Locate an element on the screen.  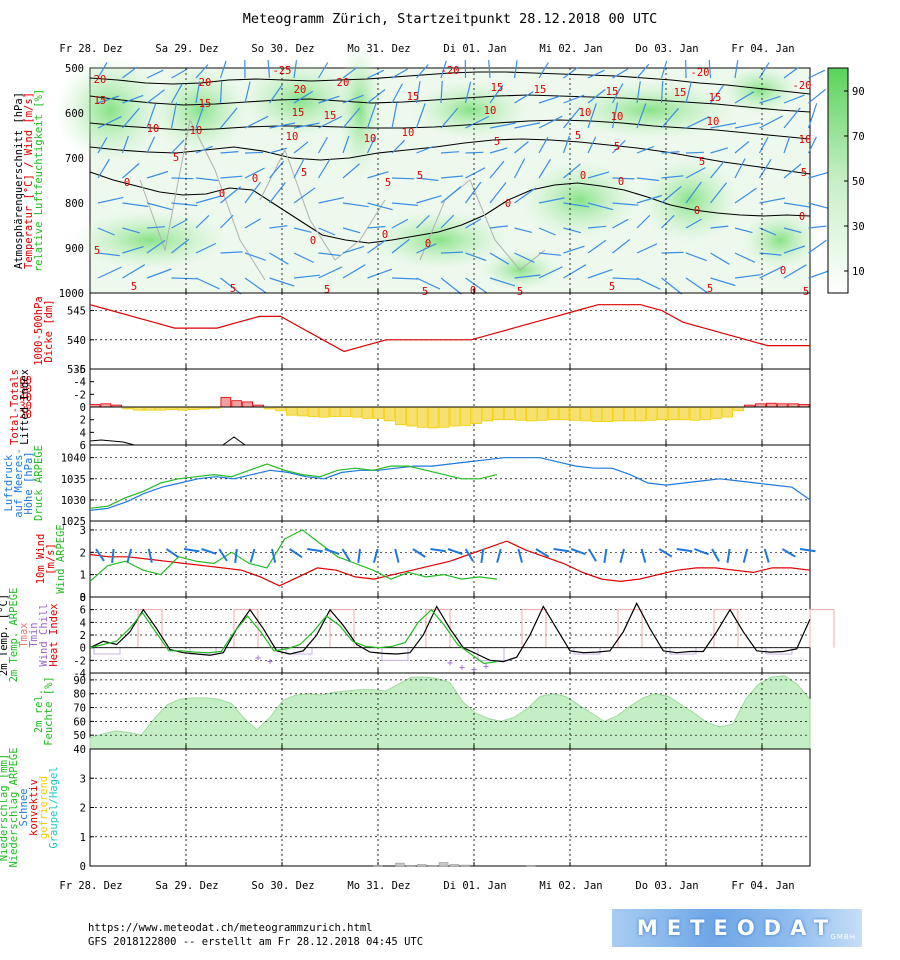
meteodat-logo: METEODAT GMBH is located at coordinates (737, 928).